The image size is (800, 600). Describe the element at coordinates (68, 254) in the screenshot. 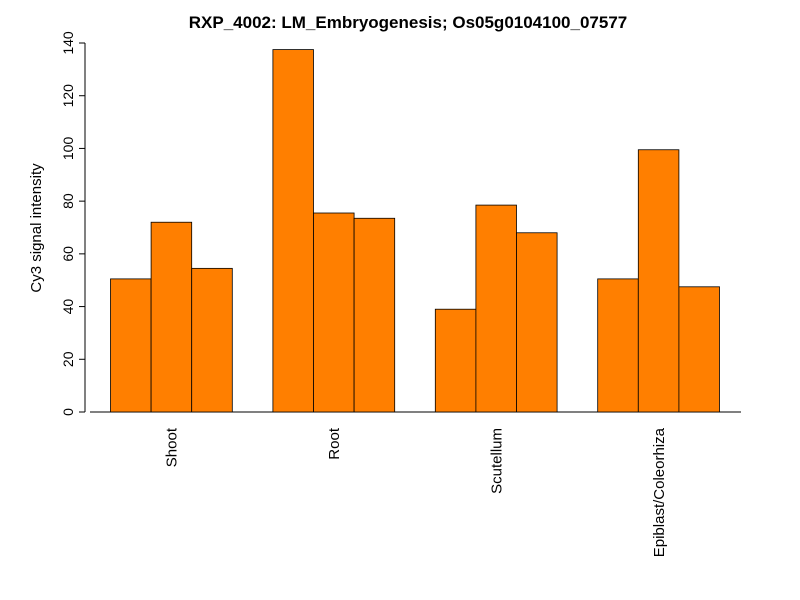

I see `y-tick-label: 60` at that location.